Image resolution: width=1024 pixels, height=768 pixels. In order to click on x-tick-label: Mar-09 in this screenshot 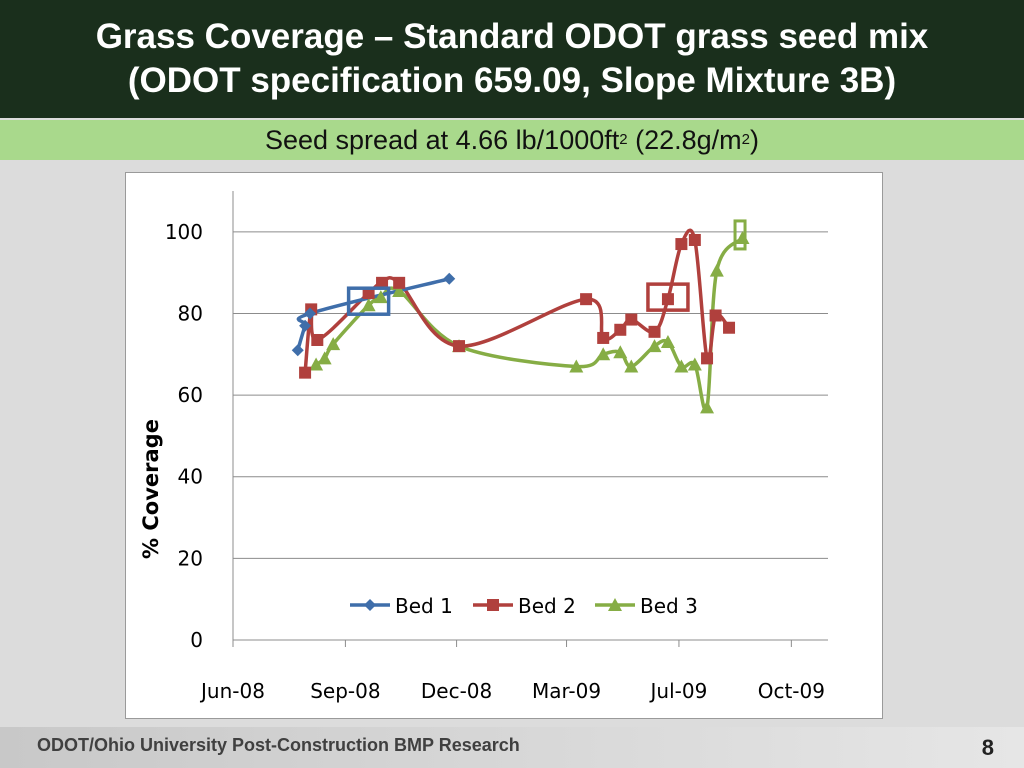, I will do `click(566, 691)`.